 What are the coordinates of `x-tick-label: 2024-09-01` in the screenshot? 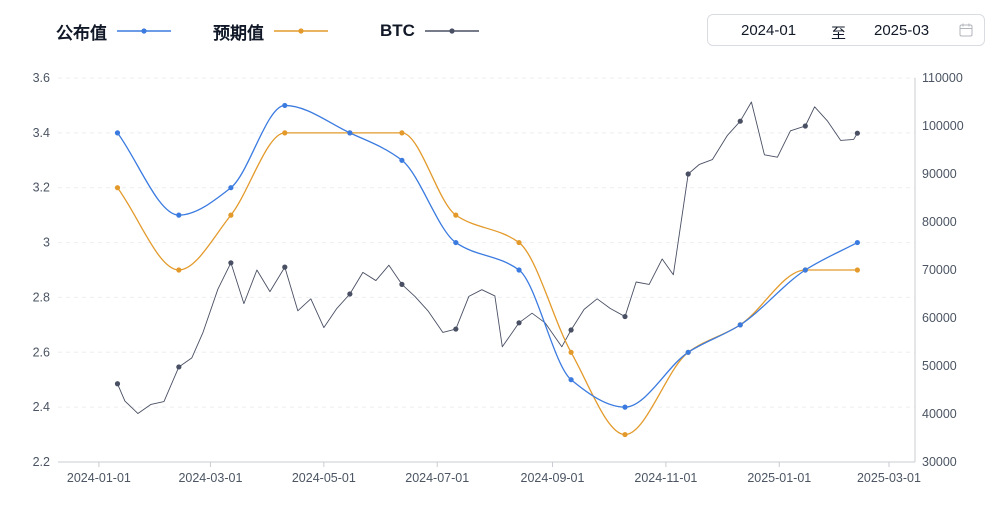 It's located at (553, 478).